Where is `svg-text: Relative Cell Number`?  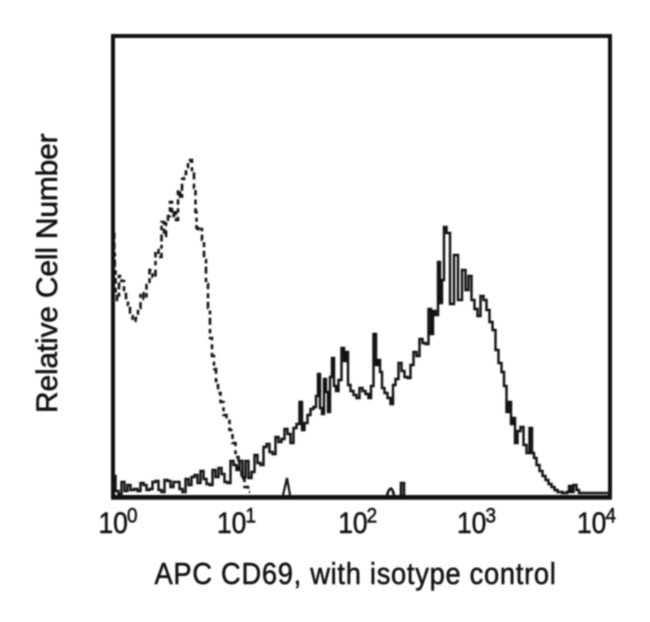
svg-text: Relative Cell Number is located at coordinates (47, 273).